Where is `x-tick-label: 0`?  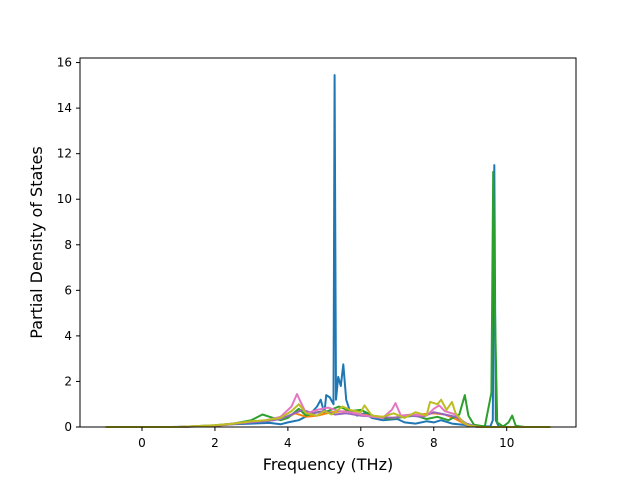 x-tick-label: 0 is located at coordinates (142, 443).